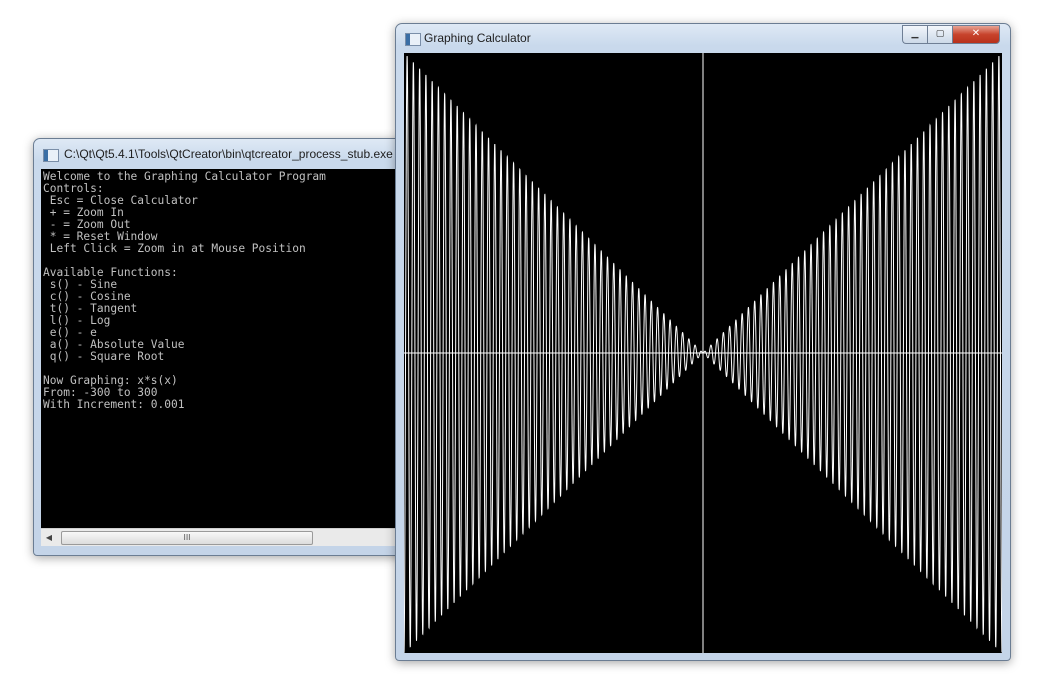  What do you see at coordinates (187, 538) in the screenshot?
I see `scrollbar-thumb: III` at bounding box center [187, 538].